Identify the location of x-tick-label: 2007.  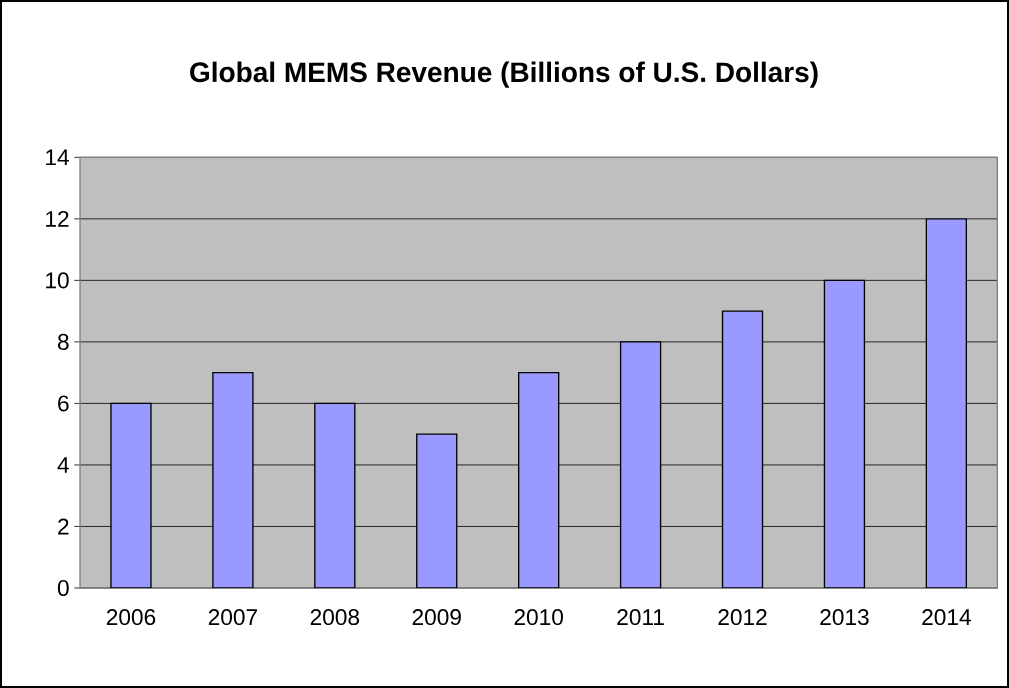
(232, 617).